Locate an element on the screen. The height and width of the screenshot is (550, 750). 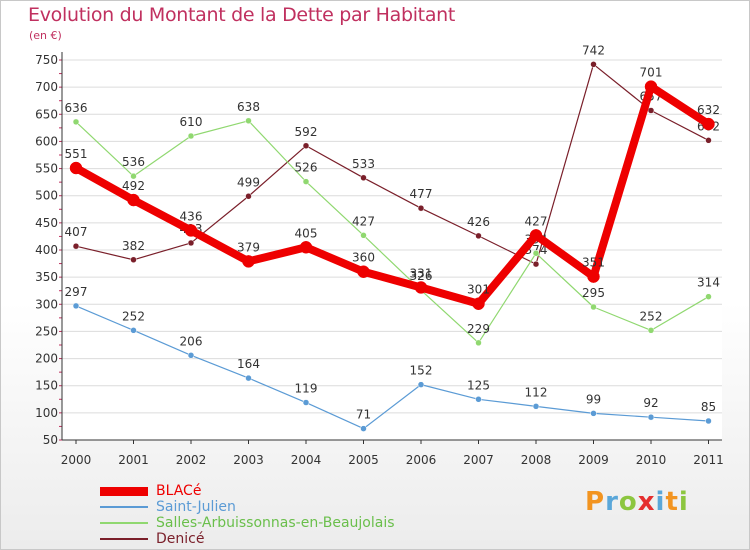
data-label: 164 is located at coordinates (248, 364).